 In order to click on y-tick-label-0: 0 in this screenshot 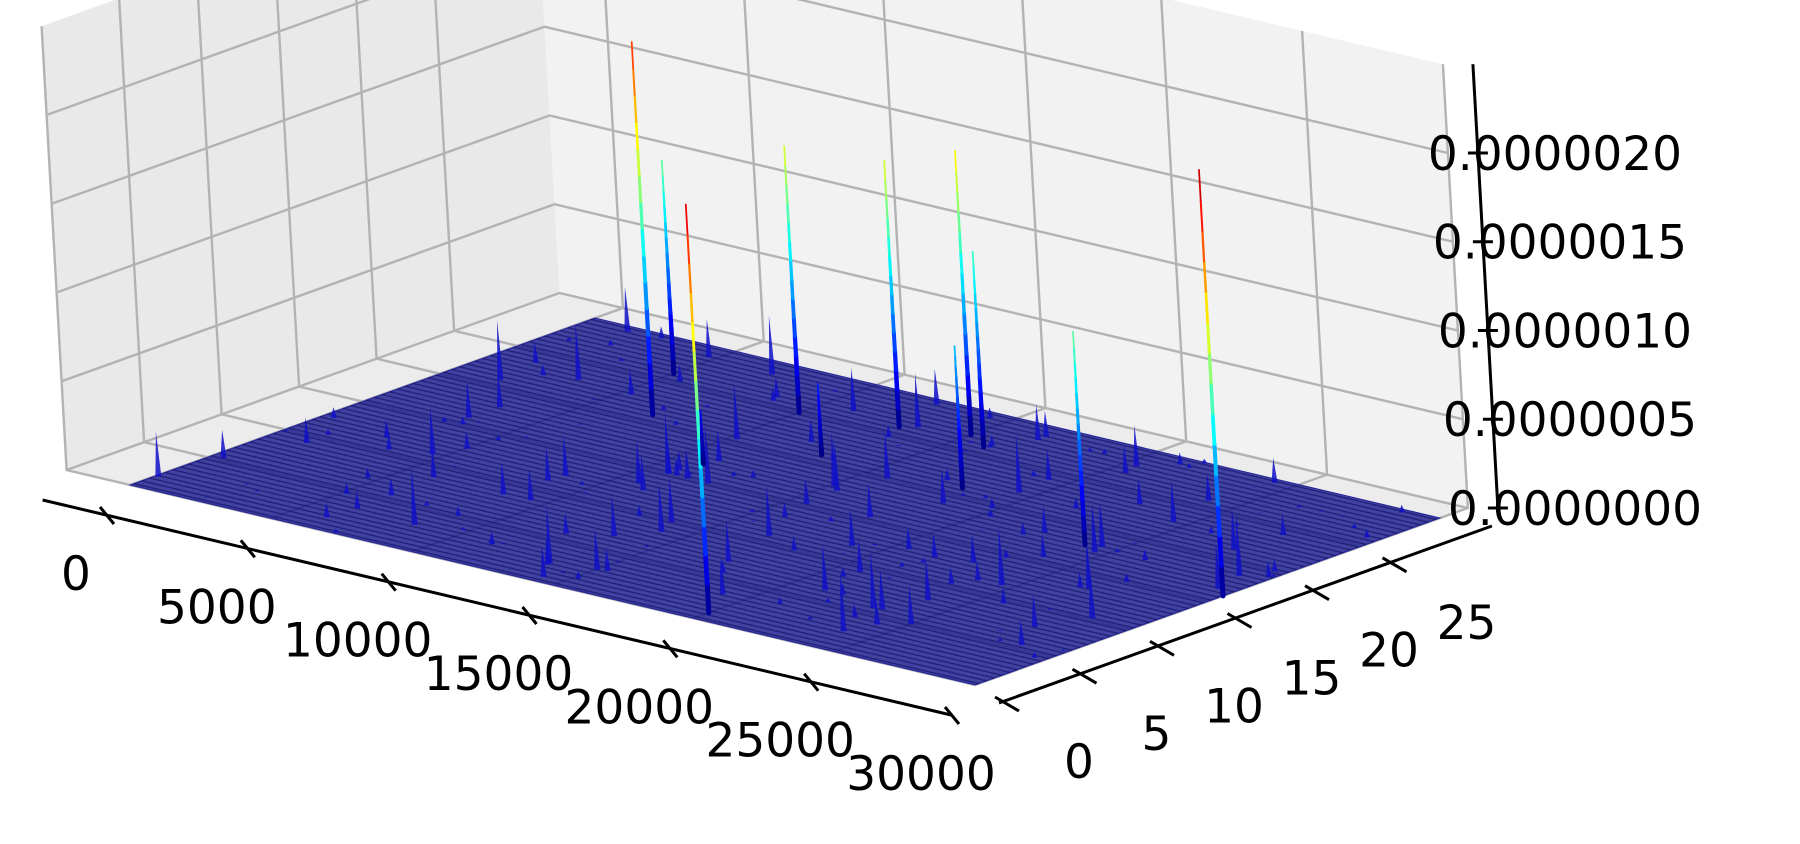, I will do `click(1079, 762)`.